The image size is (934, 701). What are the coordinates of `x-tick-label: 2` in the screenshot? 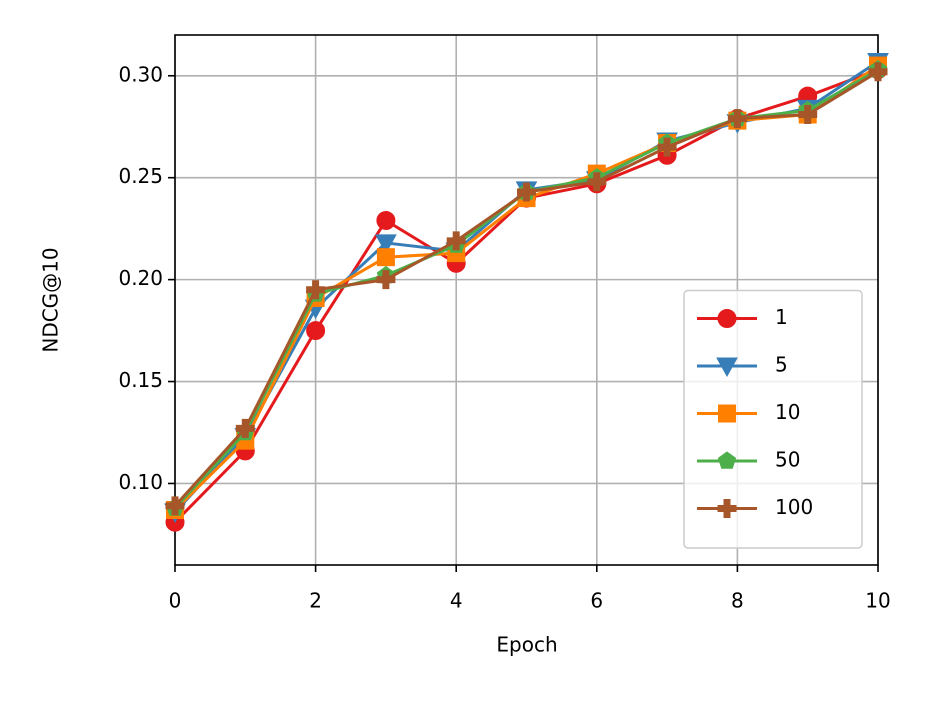 It's located at (315, 601).